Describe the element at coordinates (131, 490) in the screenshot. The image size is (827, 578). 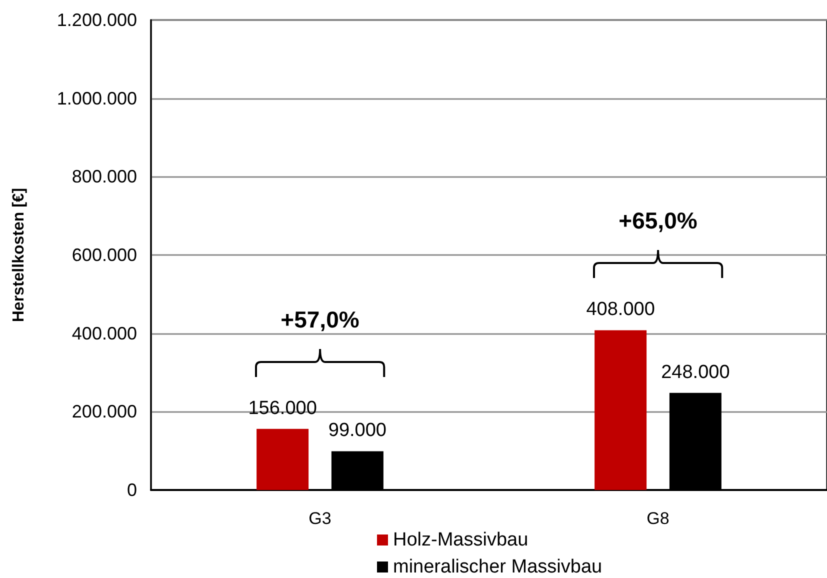
I see `y-tick-label: 0` at that location.